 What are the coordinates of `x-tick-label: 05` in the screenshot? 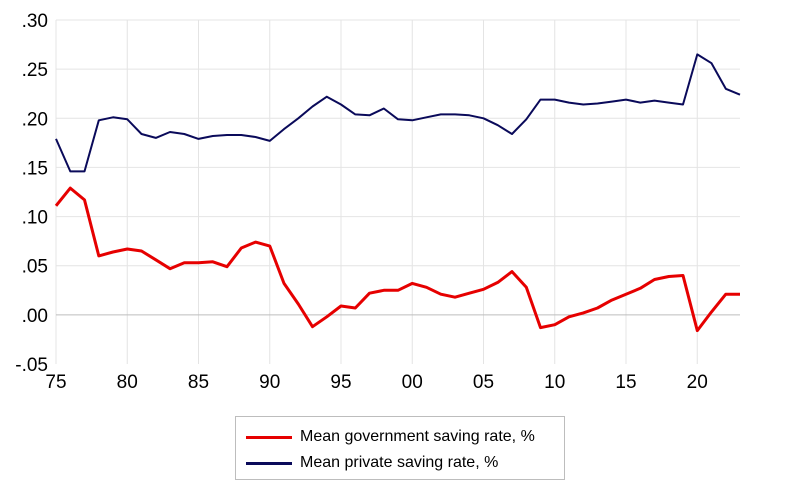 It's located at (483, 382).